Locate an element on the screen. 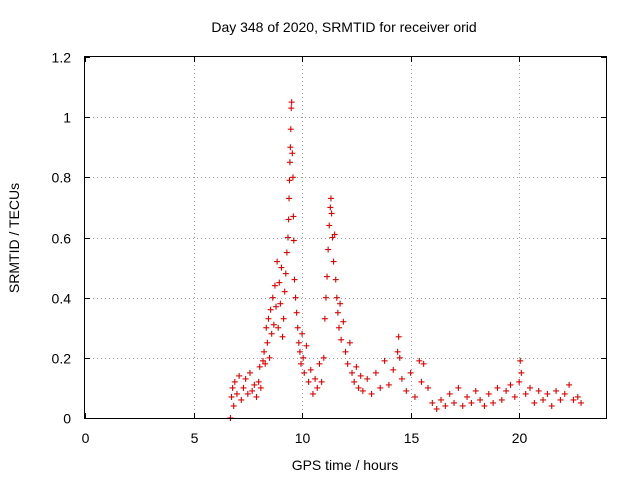 The height and width of the screenshot is (480, 640). x-tick-label: 5 is located at coordinates (195, 438).